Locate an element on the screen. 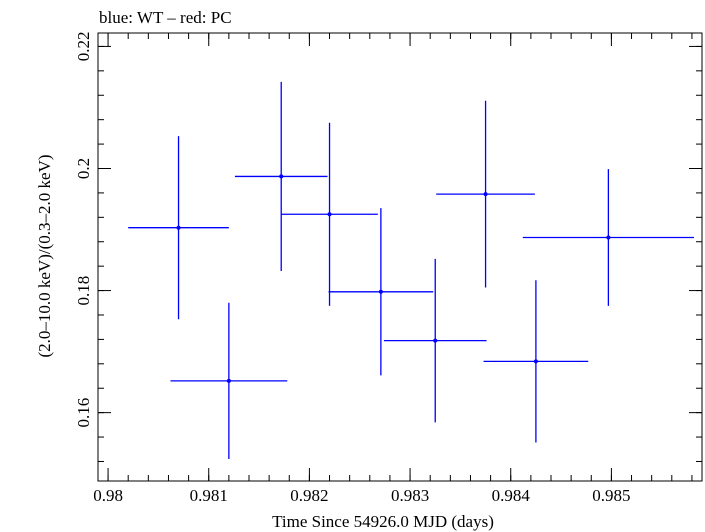 This screenshot has height=532, width=705. y-tick-label: 0.16 is located at coordinates (83, 413).